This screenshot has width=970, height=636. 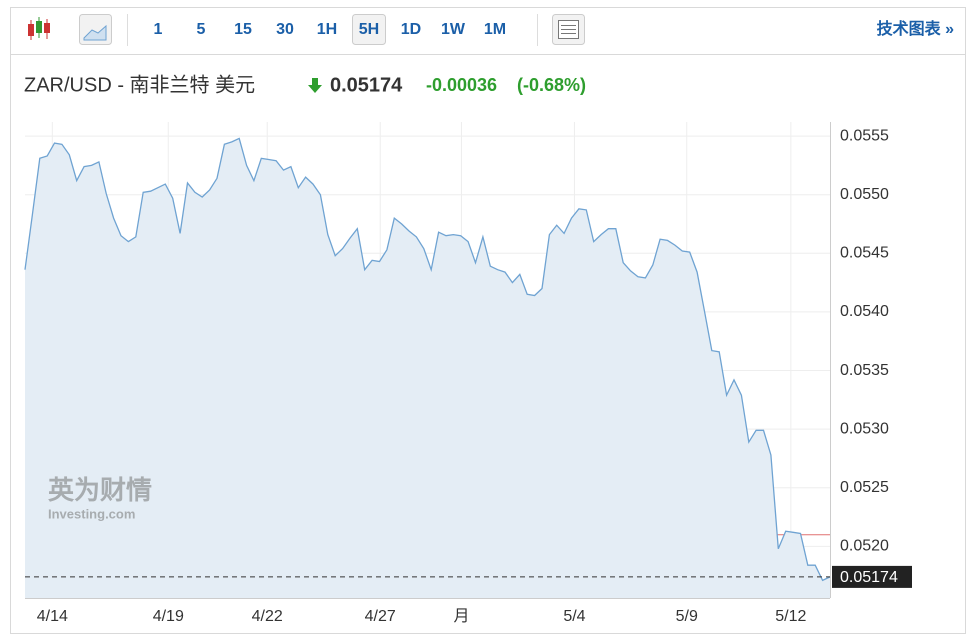 What do you see at coordinates (380, 616) in the screenshot?
I see `x-tick-label: 4/27` at bounding box center [380, 616].